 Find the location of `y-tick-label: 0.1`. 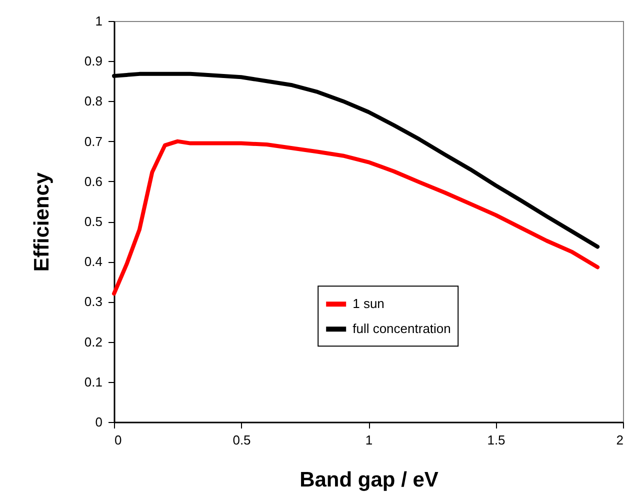

y-tick-label: 0.1 is located at coordinates (93, 382).